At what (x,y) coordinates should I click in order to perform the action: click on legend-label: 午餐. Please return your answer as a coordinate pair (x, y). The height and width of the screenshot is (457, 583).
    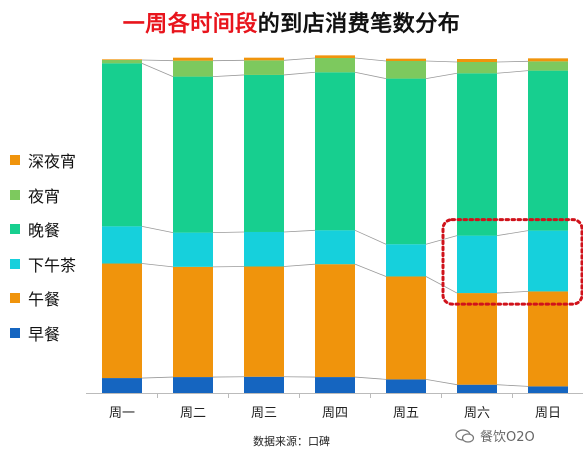
    Looking at the image, I should click on (44, 300).